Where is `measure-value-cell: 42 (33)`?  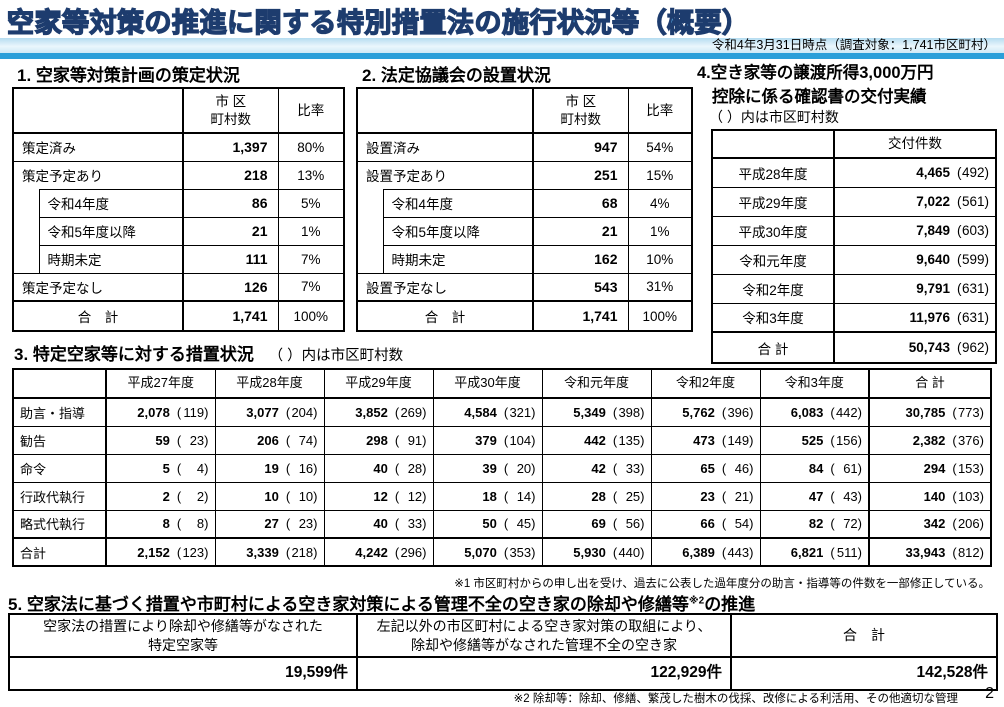 measure-value-cell: 42 (33) is located at coordinates (596, 468).